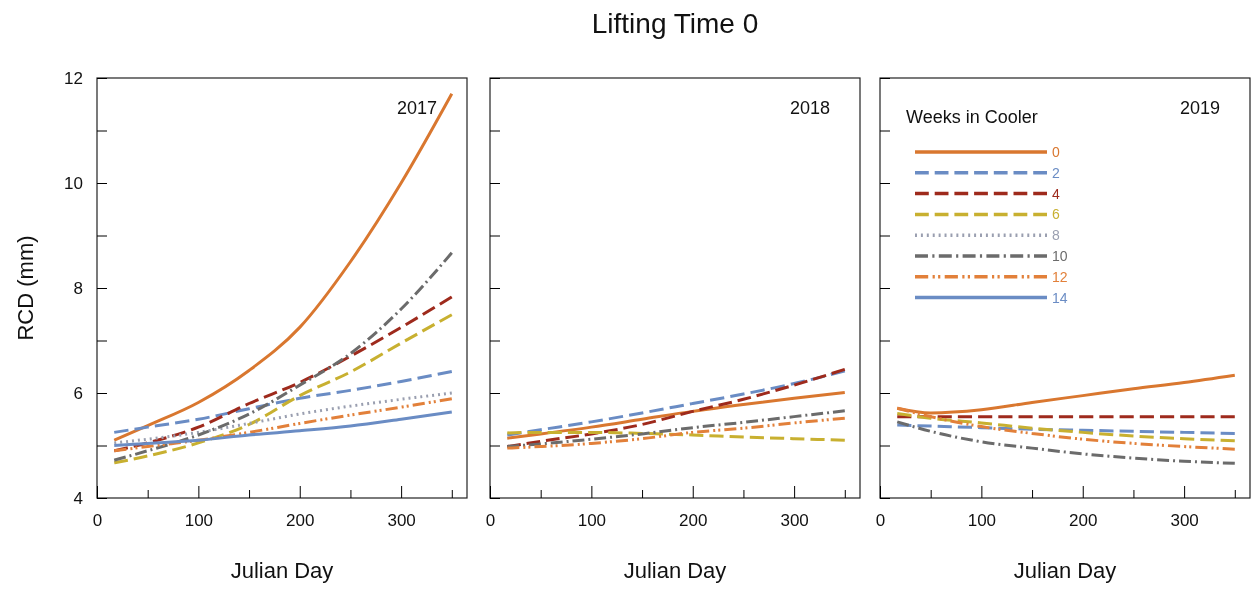 The width and height of the screenshot is (1253, 590). Describe the element at coordinates (1060, 297) in the screenshot. I see `legend-label: 14` at that location.